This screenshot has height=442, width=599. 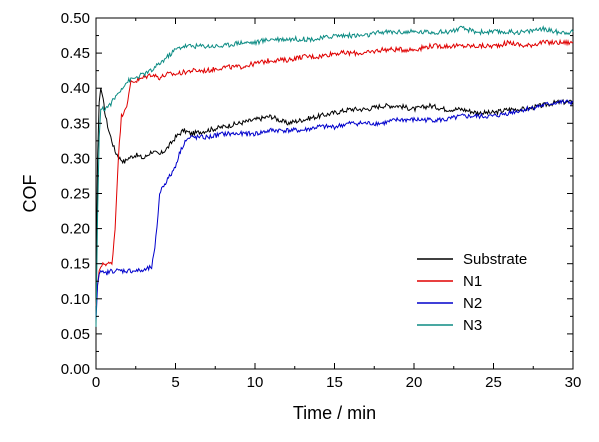 I want to click on x-tick-label: 10, so click(x=255, y=382).